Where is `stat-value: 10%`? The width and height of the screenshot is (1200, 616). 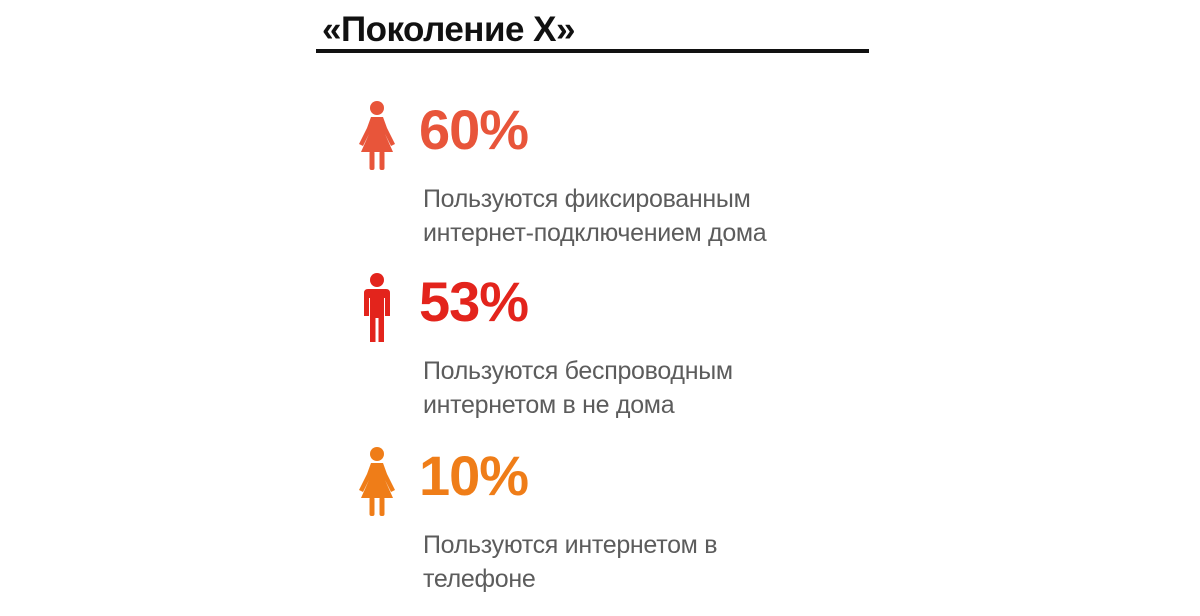 stat-value: 10% is located at coordinates (474, 475).